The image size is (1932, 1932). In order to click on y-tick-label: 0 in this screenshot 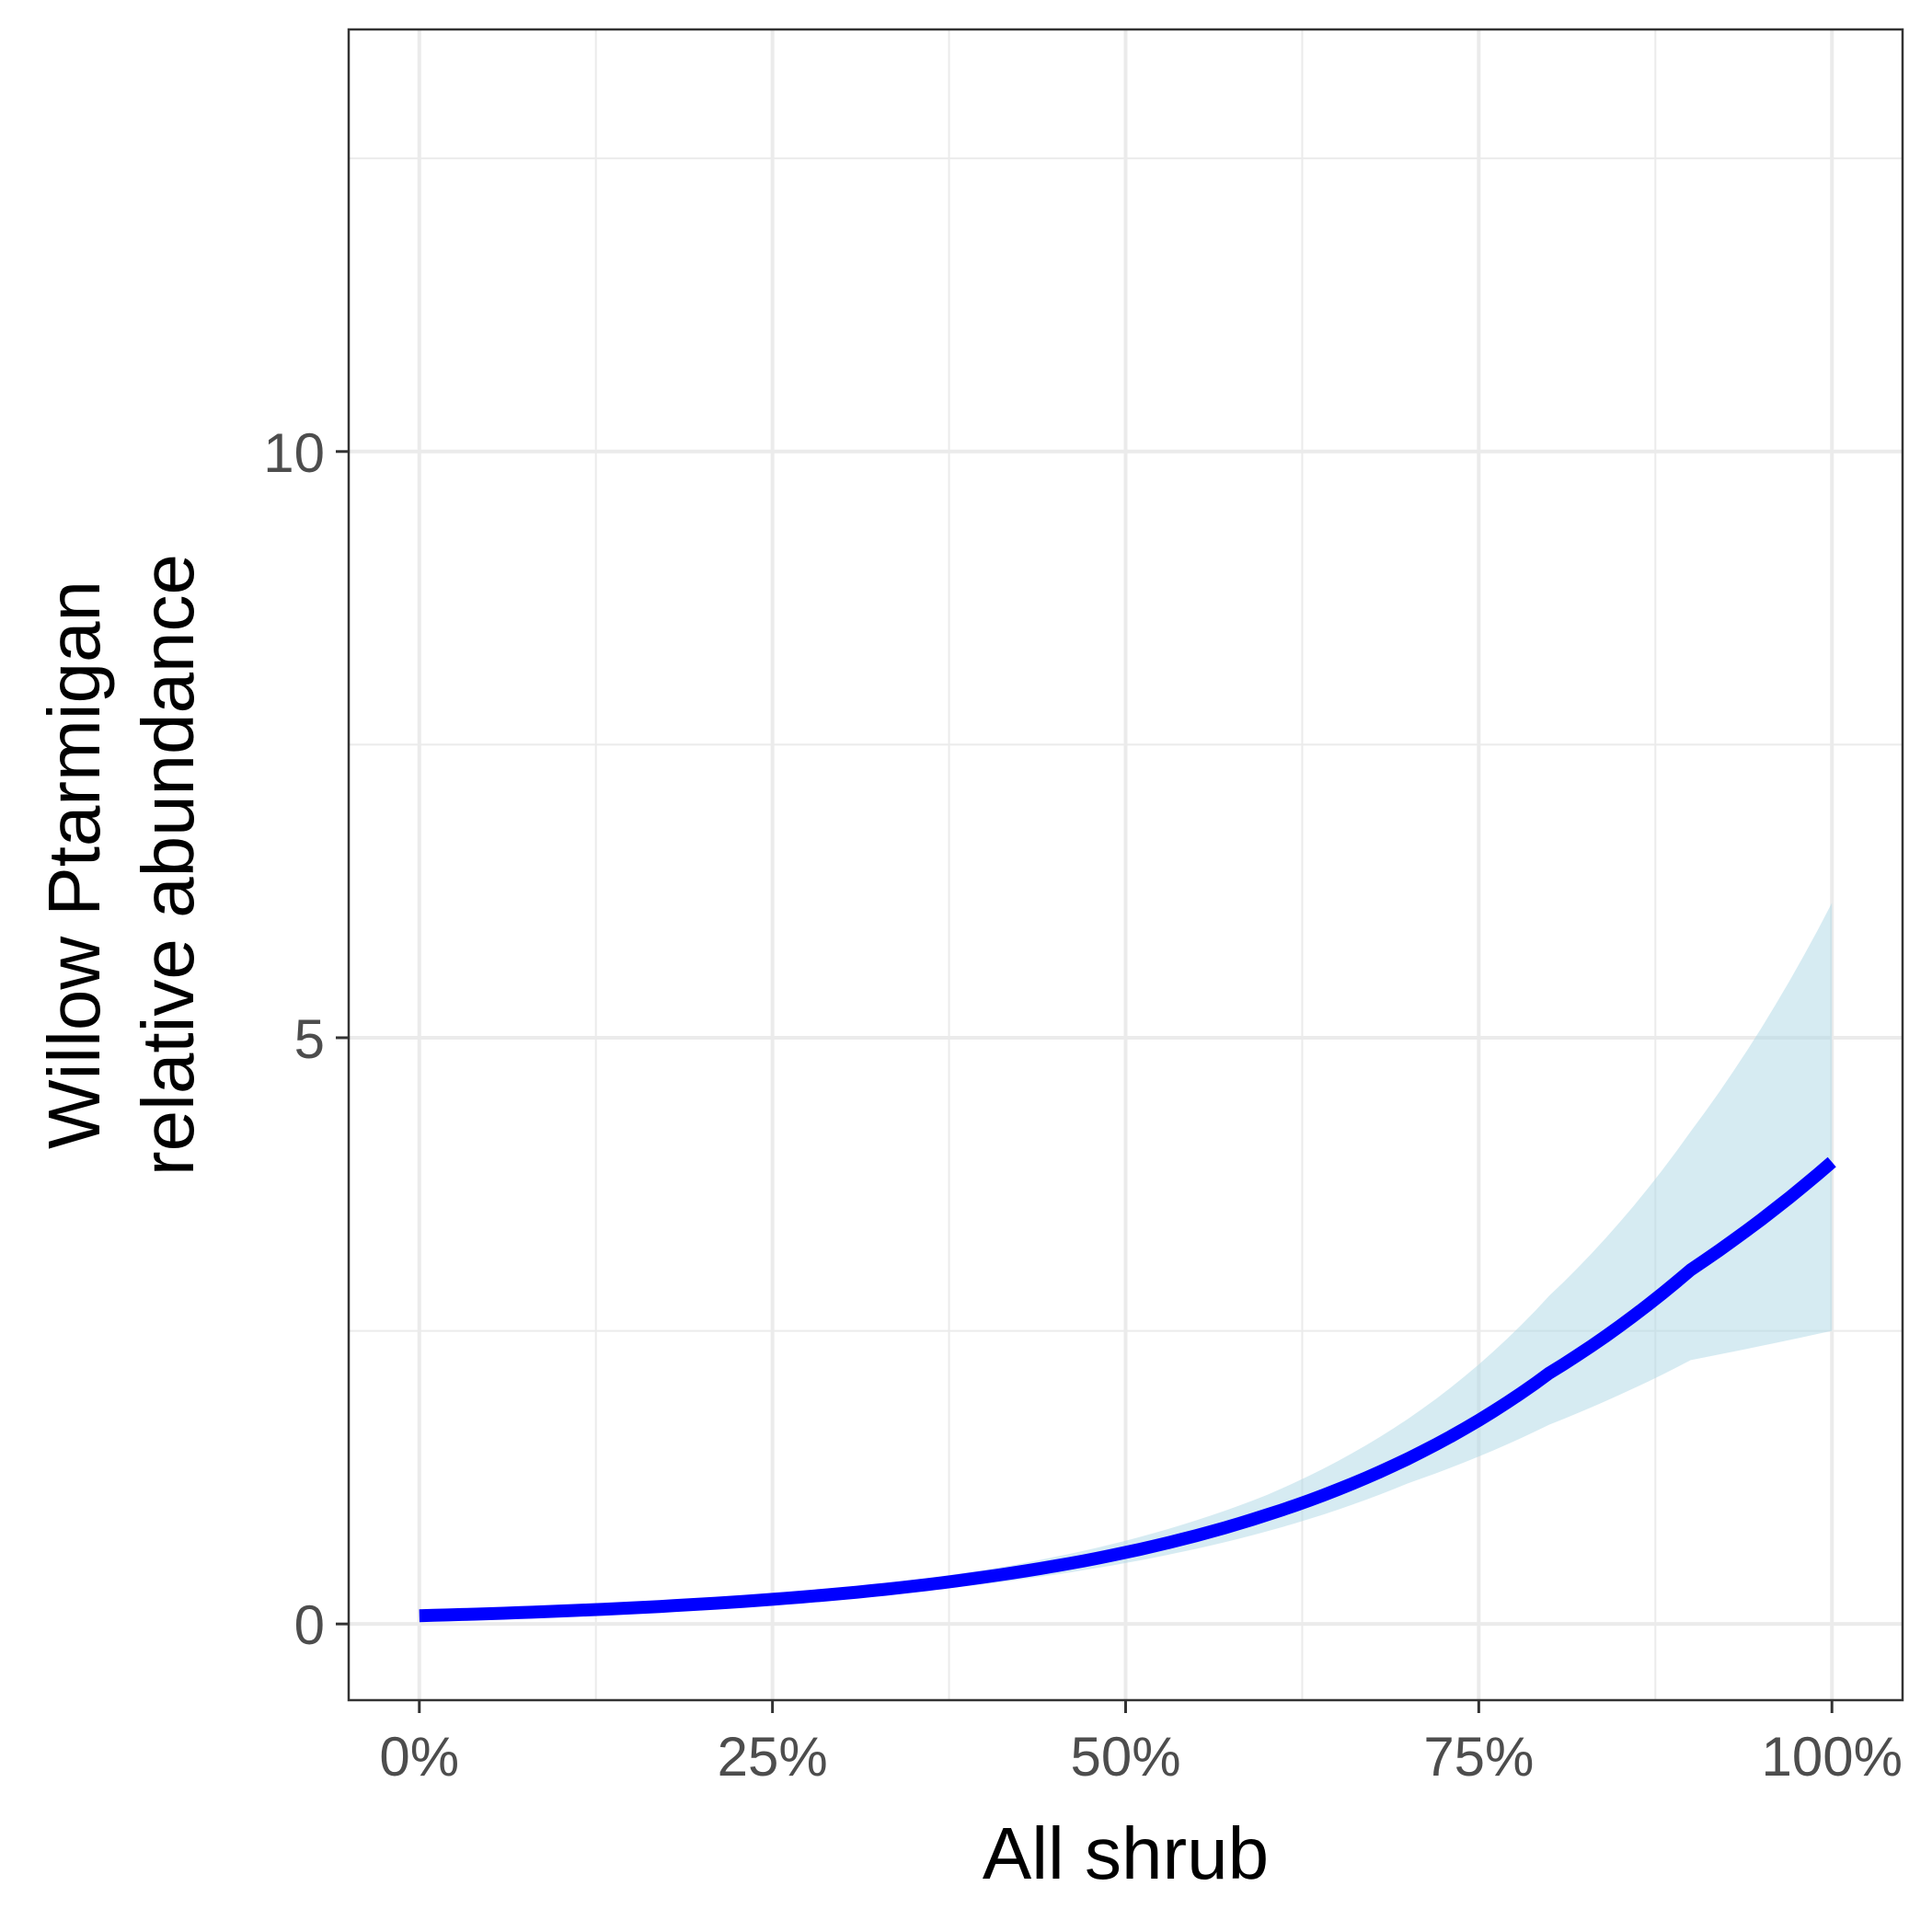, I will do `click(309, 1625)`.